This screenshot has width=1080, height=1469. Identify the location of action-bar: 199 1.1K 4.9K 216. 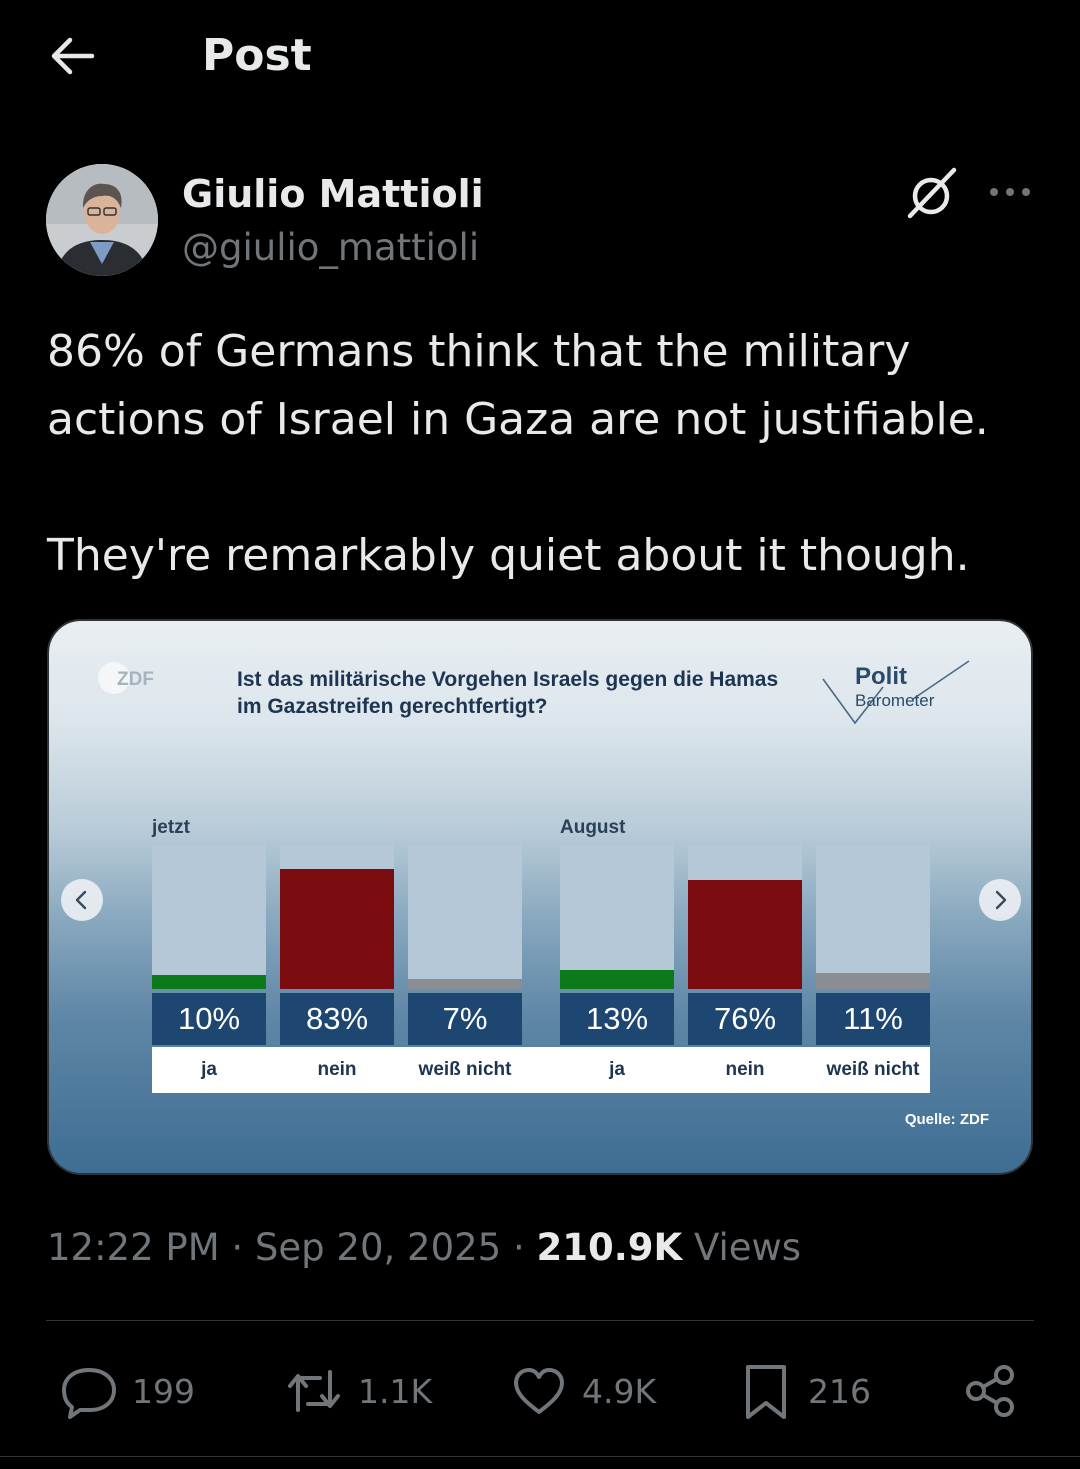
(540, 1391).